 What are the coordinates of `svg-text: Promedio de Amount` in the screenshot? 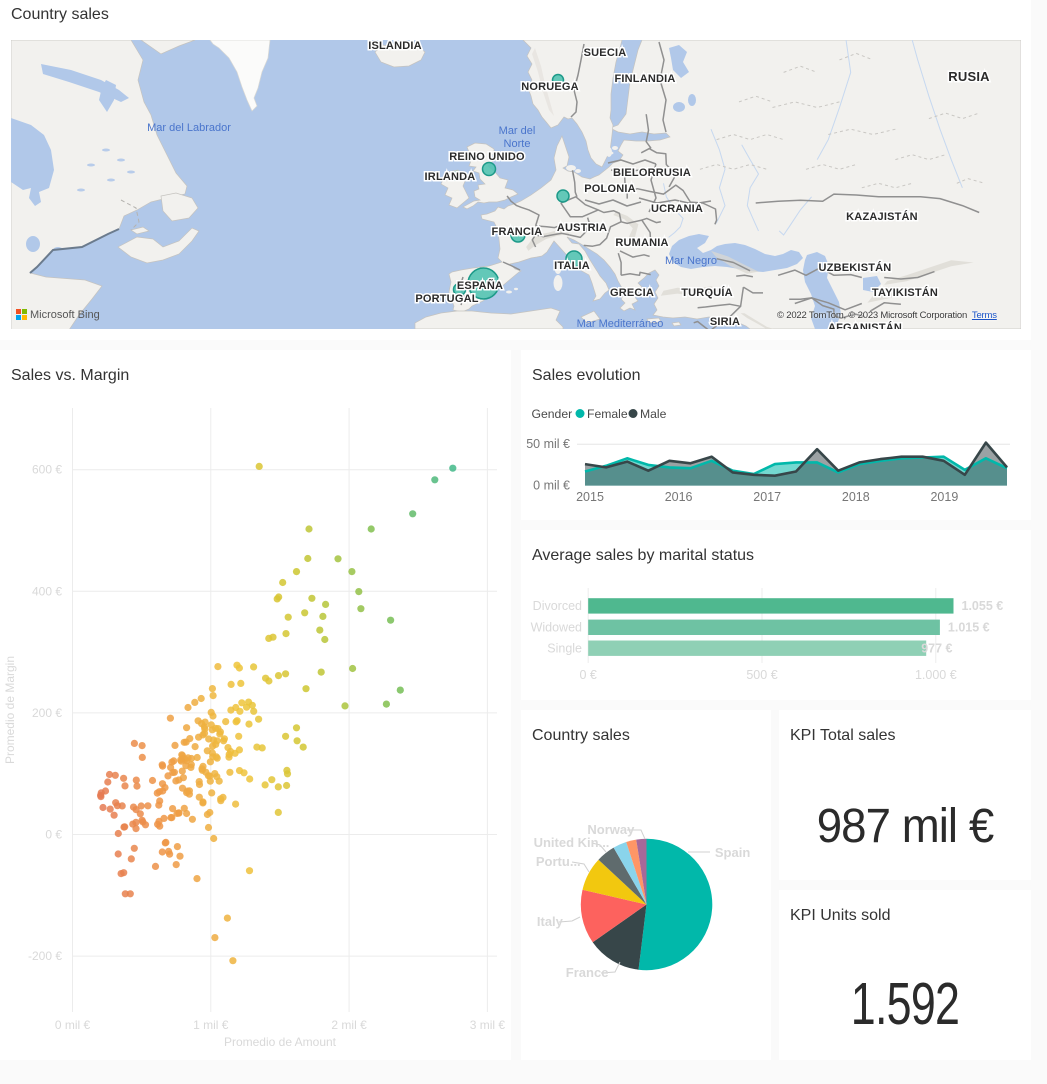 It's located at (280, 1042).